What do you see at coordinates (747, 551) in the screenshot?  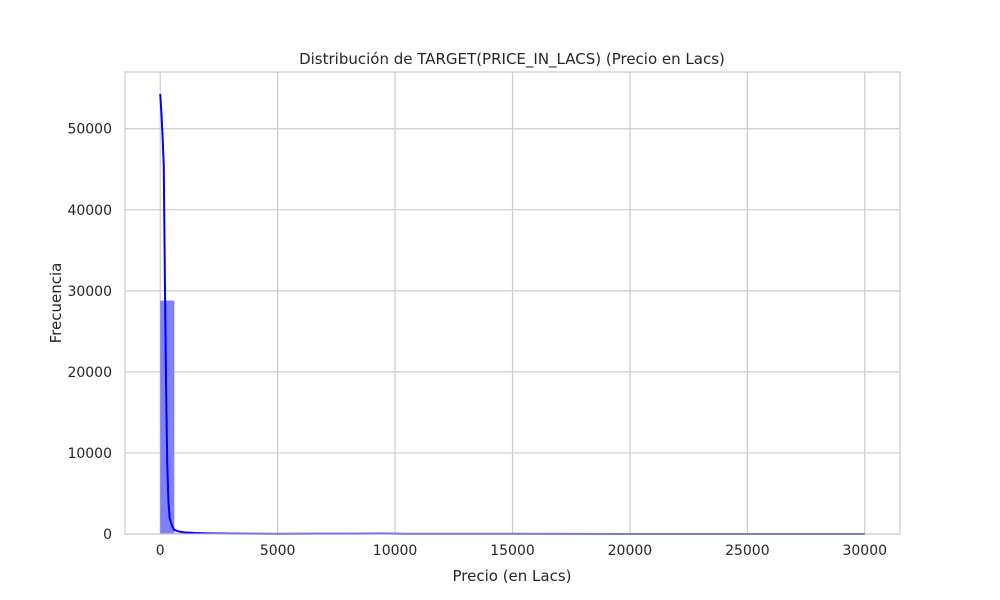 I see `x-tick-label: 25000` at bounding box center [747, 551].